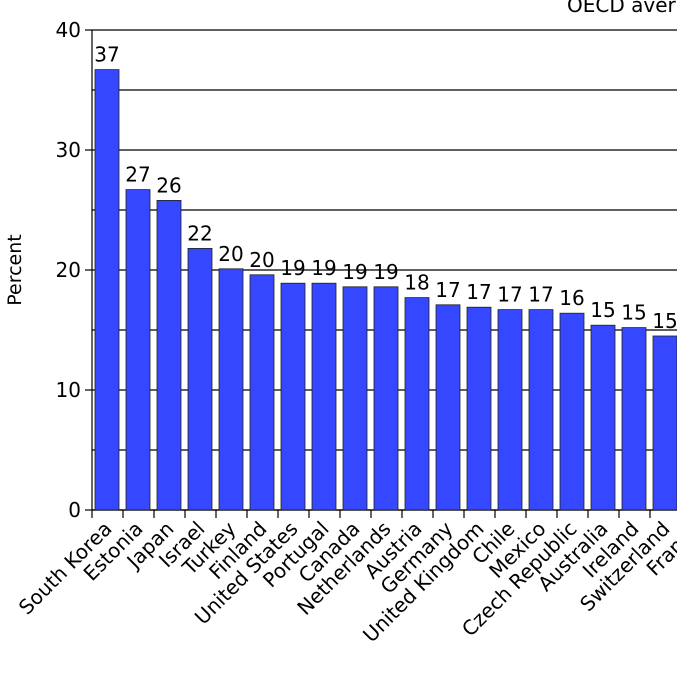  Describe the element at coordinates (15, 270) in the screenshot. I see `y-axis-label: Percent` at that location.